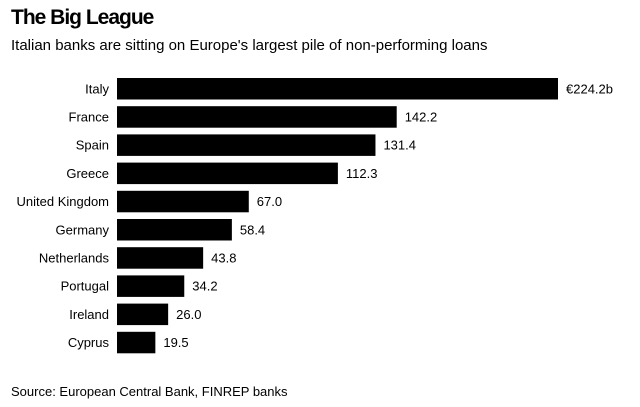  I want to click on bar-cyprus, so click(136, 342).